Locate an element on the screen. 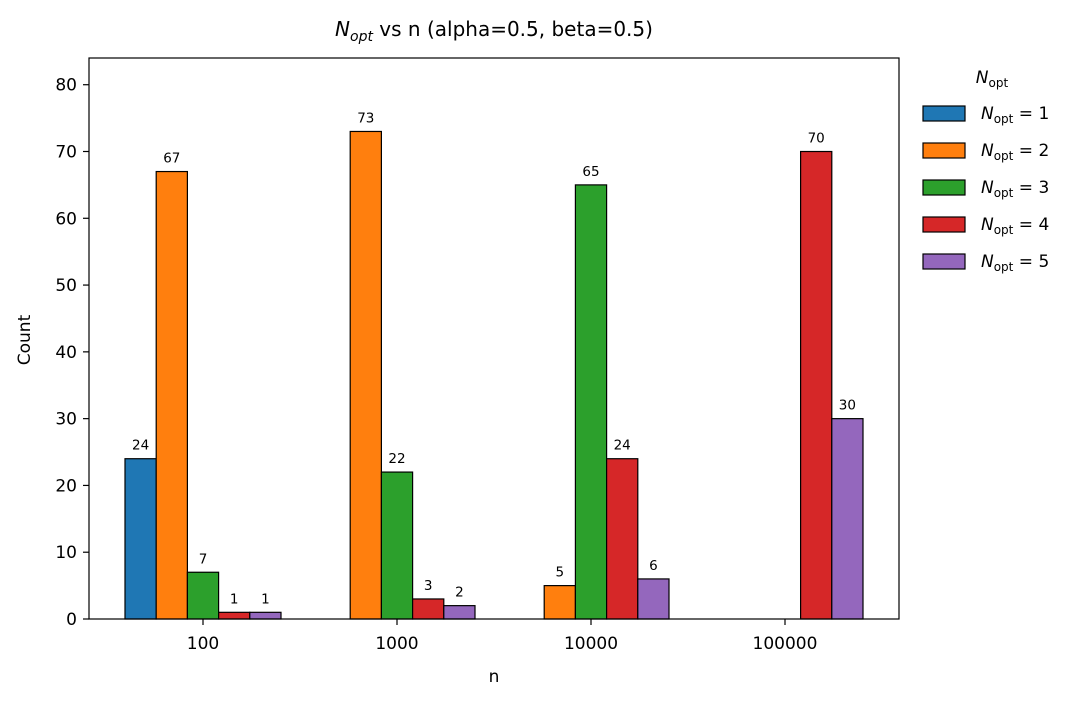 Image resolution: width=1084 pixels, height=701 pixels. legend-label-nopt-5: Nopt = 5 is located at coordinates (1015, 263).